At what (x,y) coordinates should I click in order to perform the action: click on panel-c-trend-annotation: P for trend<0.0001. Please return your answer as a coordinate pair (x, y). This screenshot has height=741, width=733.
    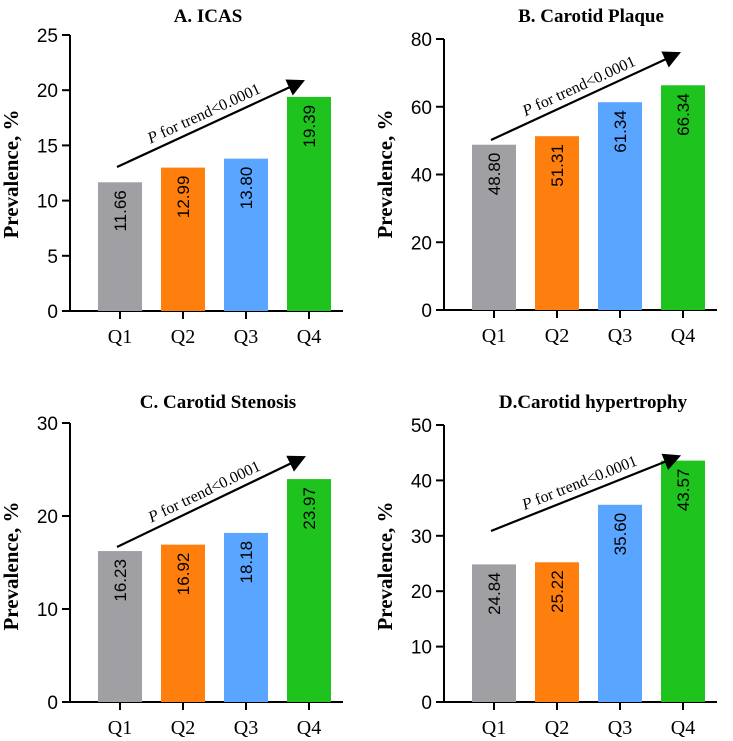
    Looking at the image, I should click on (204, 492).